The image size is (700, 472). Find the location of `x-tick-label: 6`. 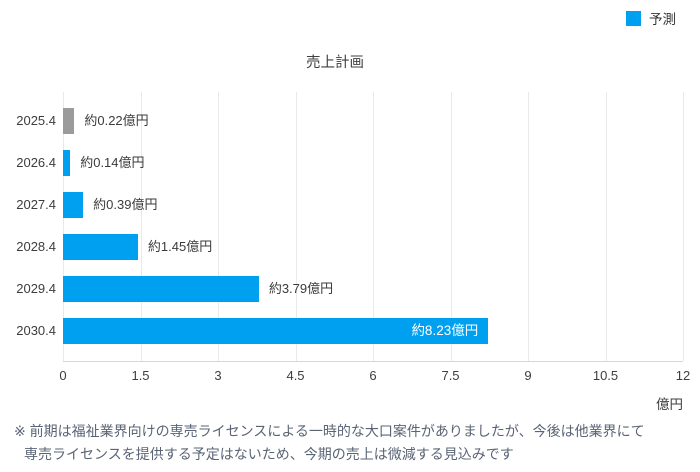

x-tick-label: 6 is located at coordinates (373, 375).